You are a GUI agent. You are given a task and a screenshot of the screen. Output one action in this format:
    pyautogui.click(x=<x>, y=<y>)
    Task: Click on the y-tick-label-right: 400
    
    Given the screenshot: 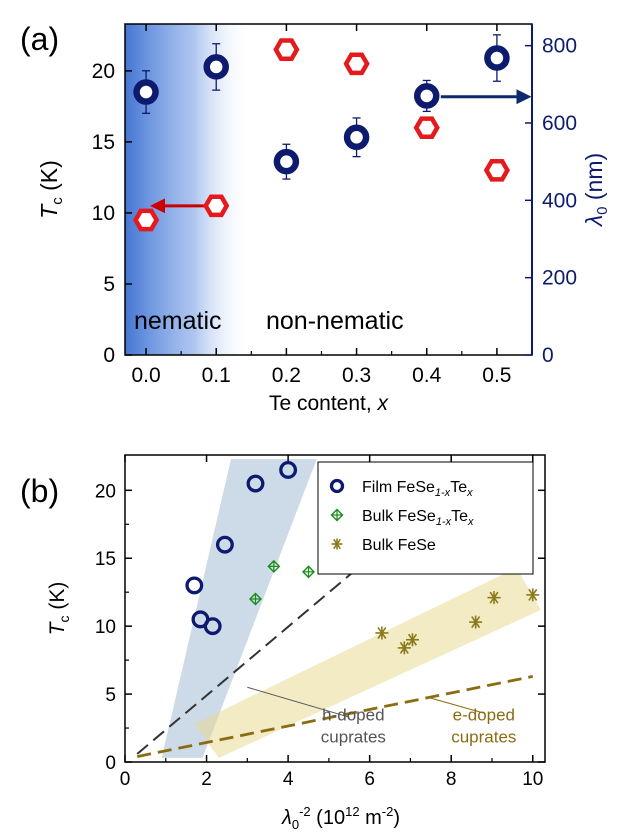 What is the action you would take?
    pyautogui.click(x=559, y=200)
    